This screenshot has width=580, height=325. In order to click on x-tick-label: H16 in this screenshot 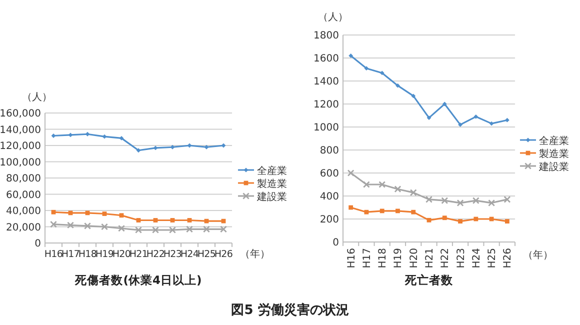, I will do `click(53, 254)`.